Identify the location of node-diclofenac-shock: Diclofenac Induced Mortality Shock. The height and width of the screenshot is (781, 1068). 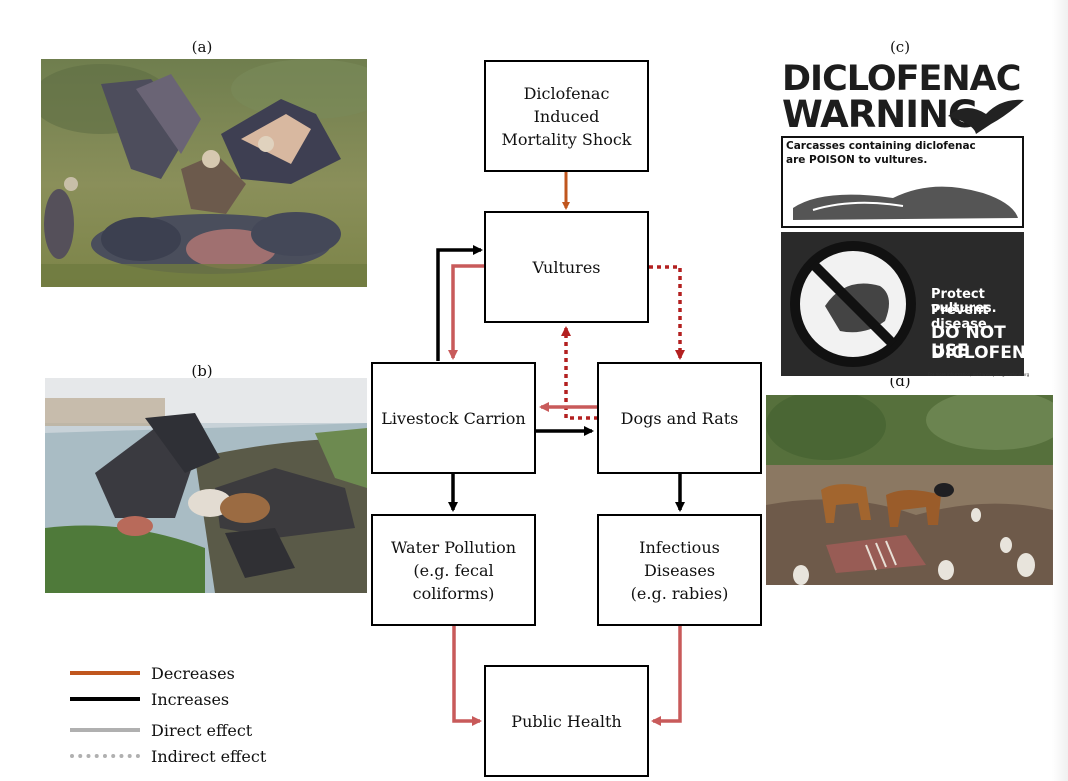
(566, 116).